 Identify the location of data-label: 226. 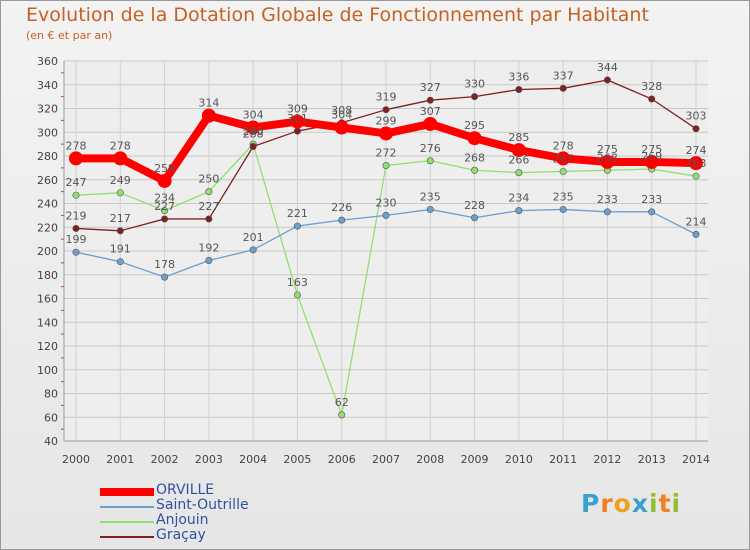
(341, 207).